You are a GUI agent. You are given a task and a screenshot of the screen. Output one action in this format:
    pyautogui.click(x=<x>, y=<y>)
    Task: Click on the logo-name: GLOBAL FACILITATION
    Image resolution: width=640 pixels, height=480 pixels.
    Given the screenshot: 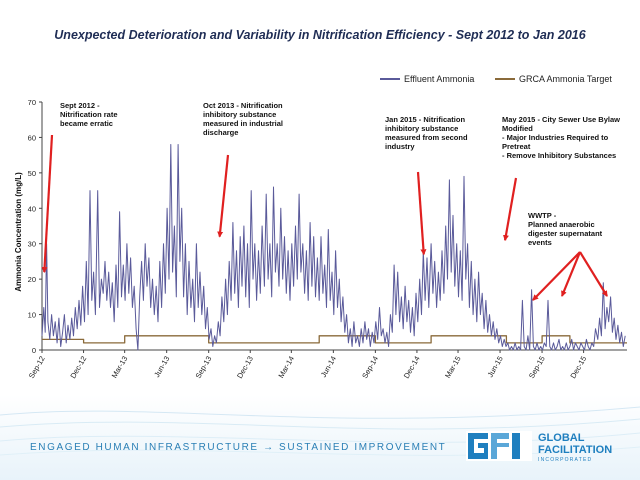 What is the action you would take?
    pyautogui.click(x=575, y=444)
    